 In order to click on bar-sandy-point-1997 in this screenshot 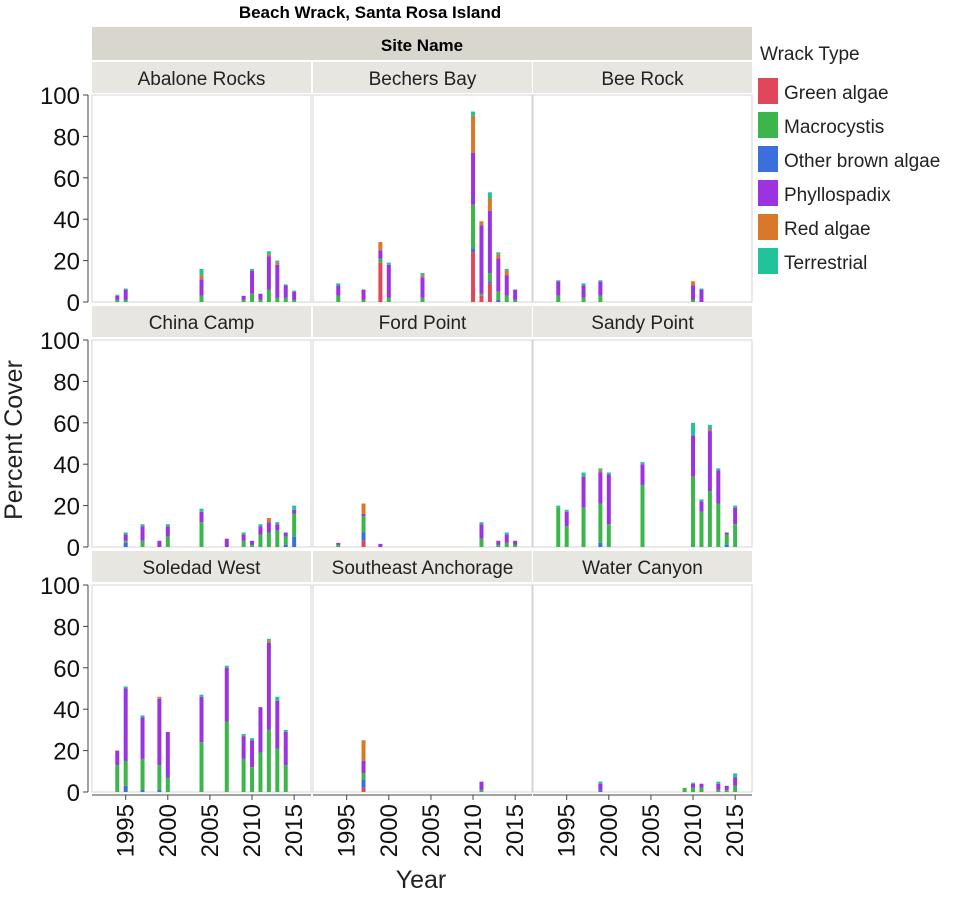, I will do `click(583, 509)`.